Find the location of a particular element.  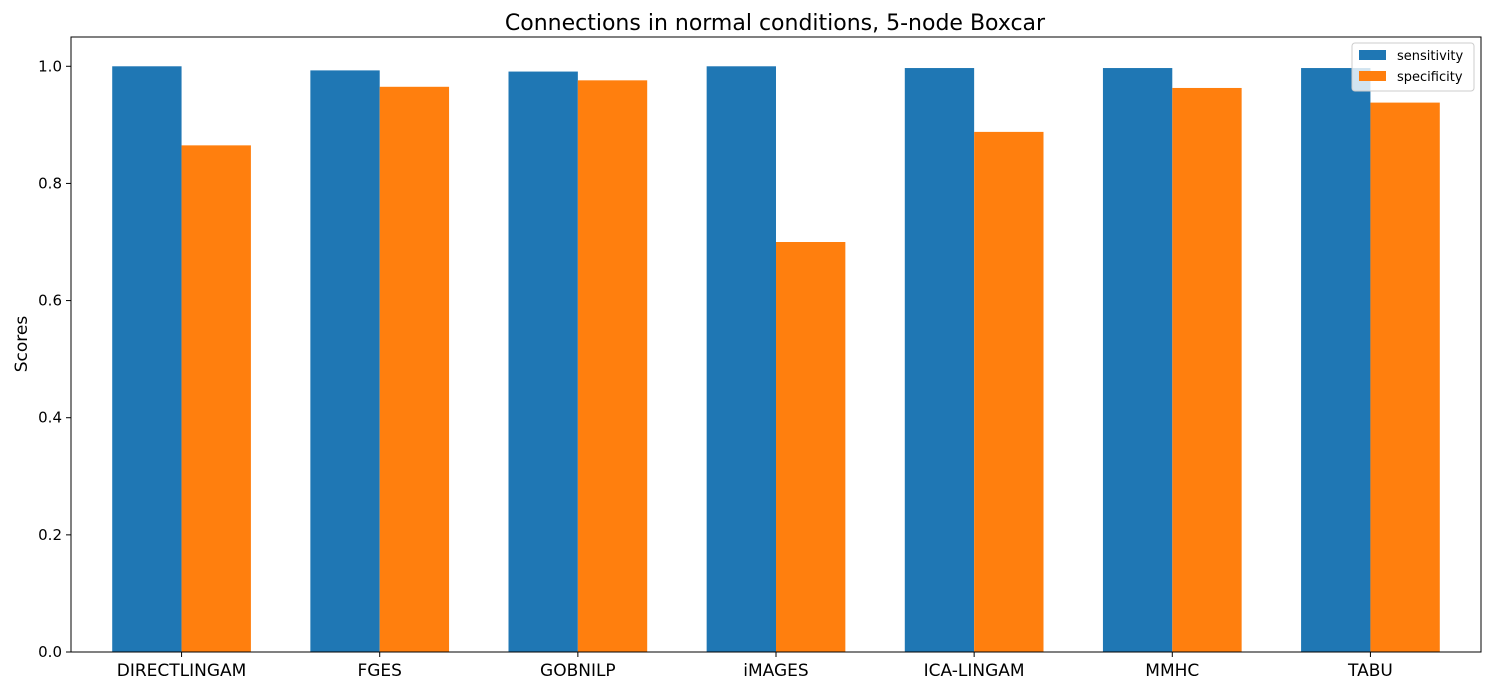

bar-specificity-mmhc is located at coordinates (1207, 369).